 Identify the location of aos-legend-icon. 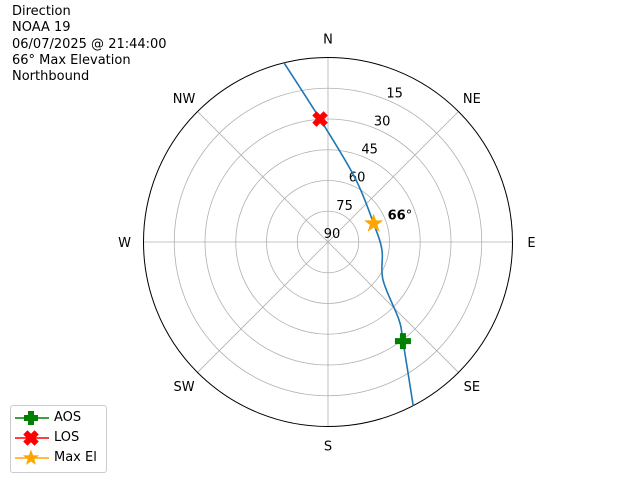
(32, 418).